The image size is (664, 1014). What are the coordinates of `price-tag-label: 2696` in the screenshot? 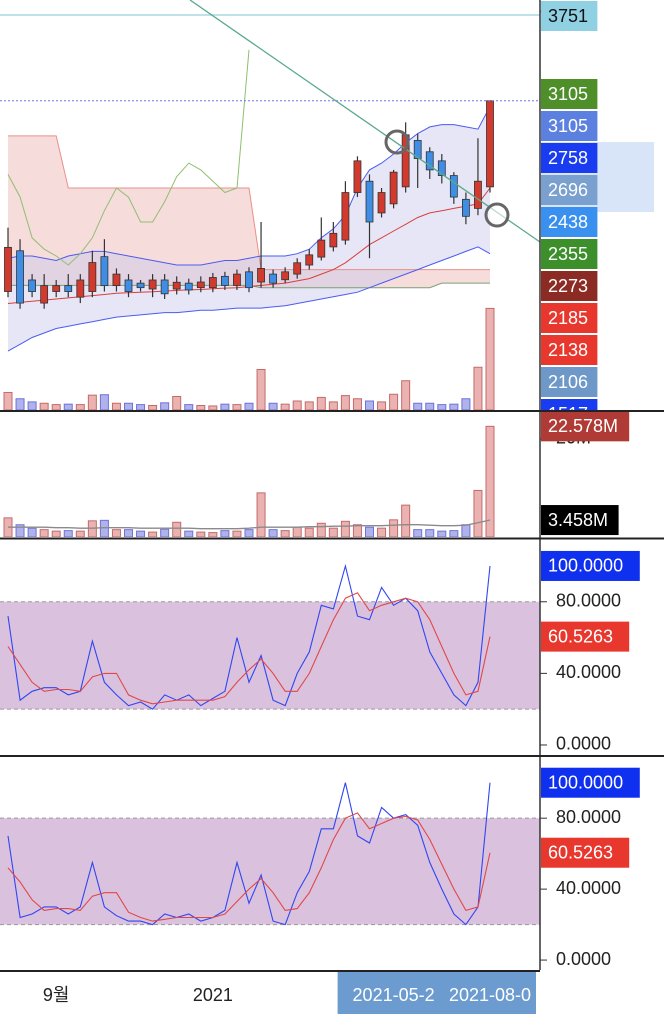 It's located at (568, 190).